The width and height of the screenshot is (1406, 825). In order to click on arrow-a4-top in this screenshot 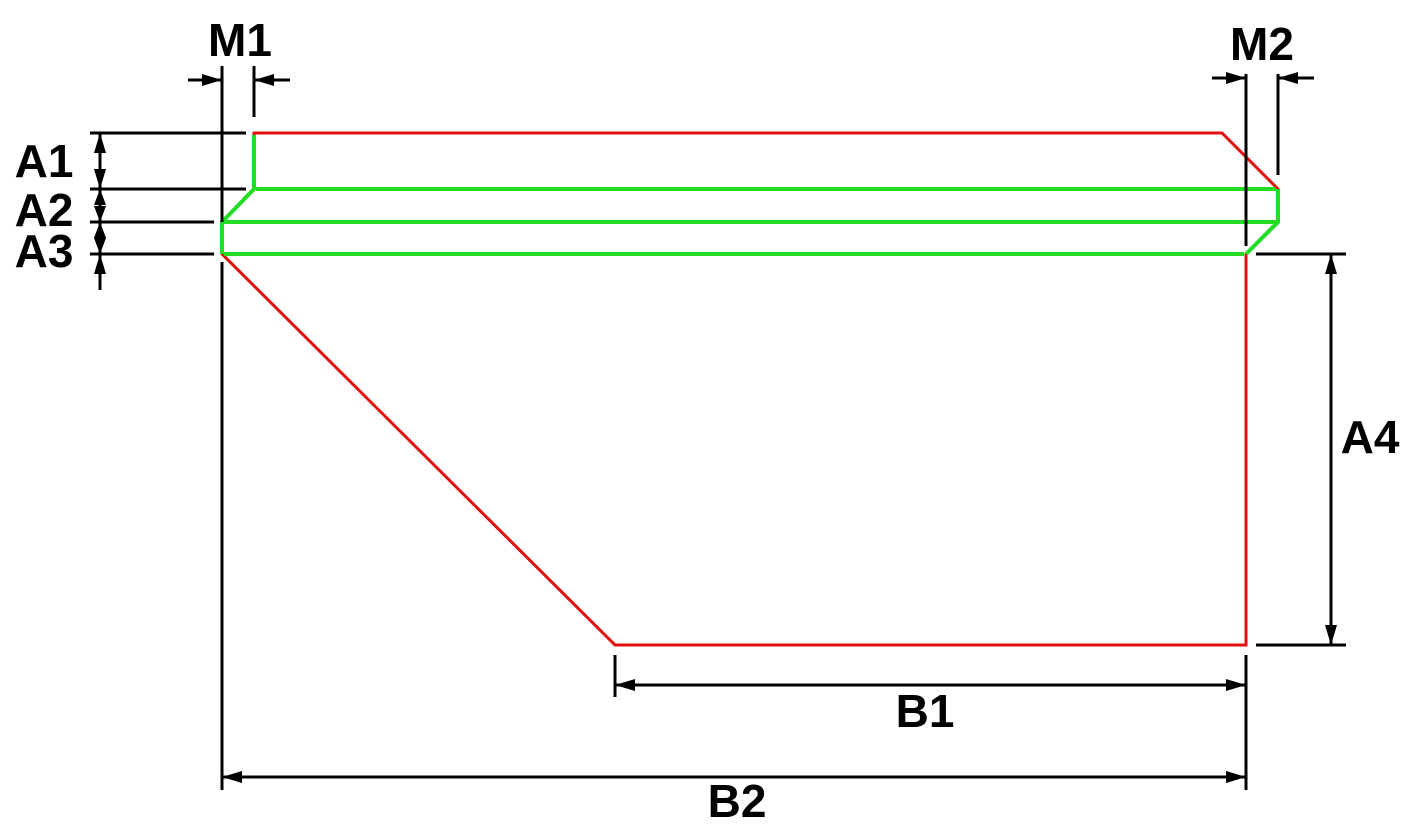, I will do `click(1331, 264)`.